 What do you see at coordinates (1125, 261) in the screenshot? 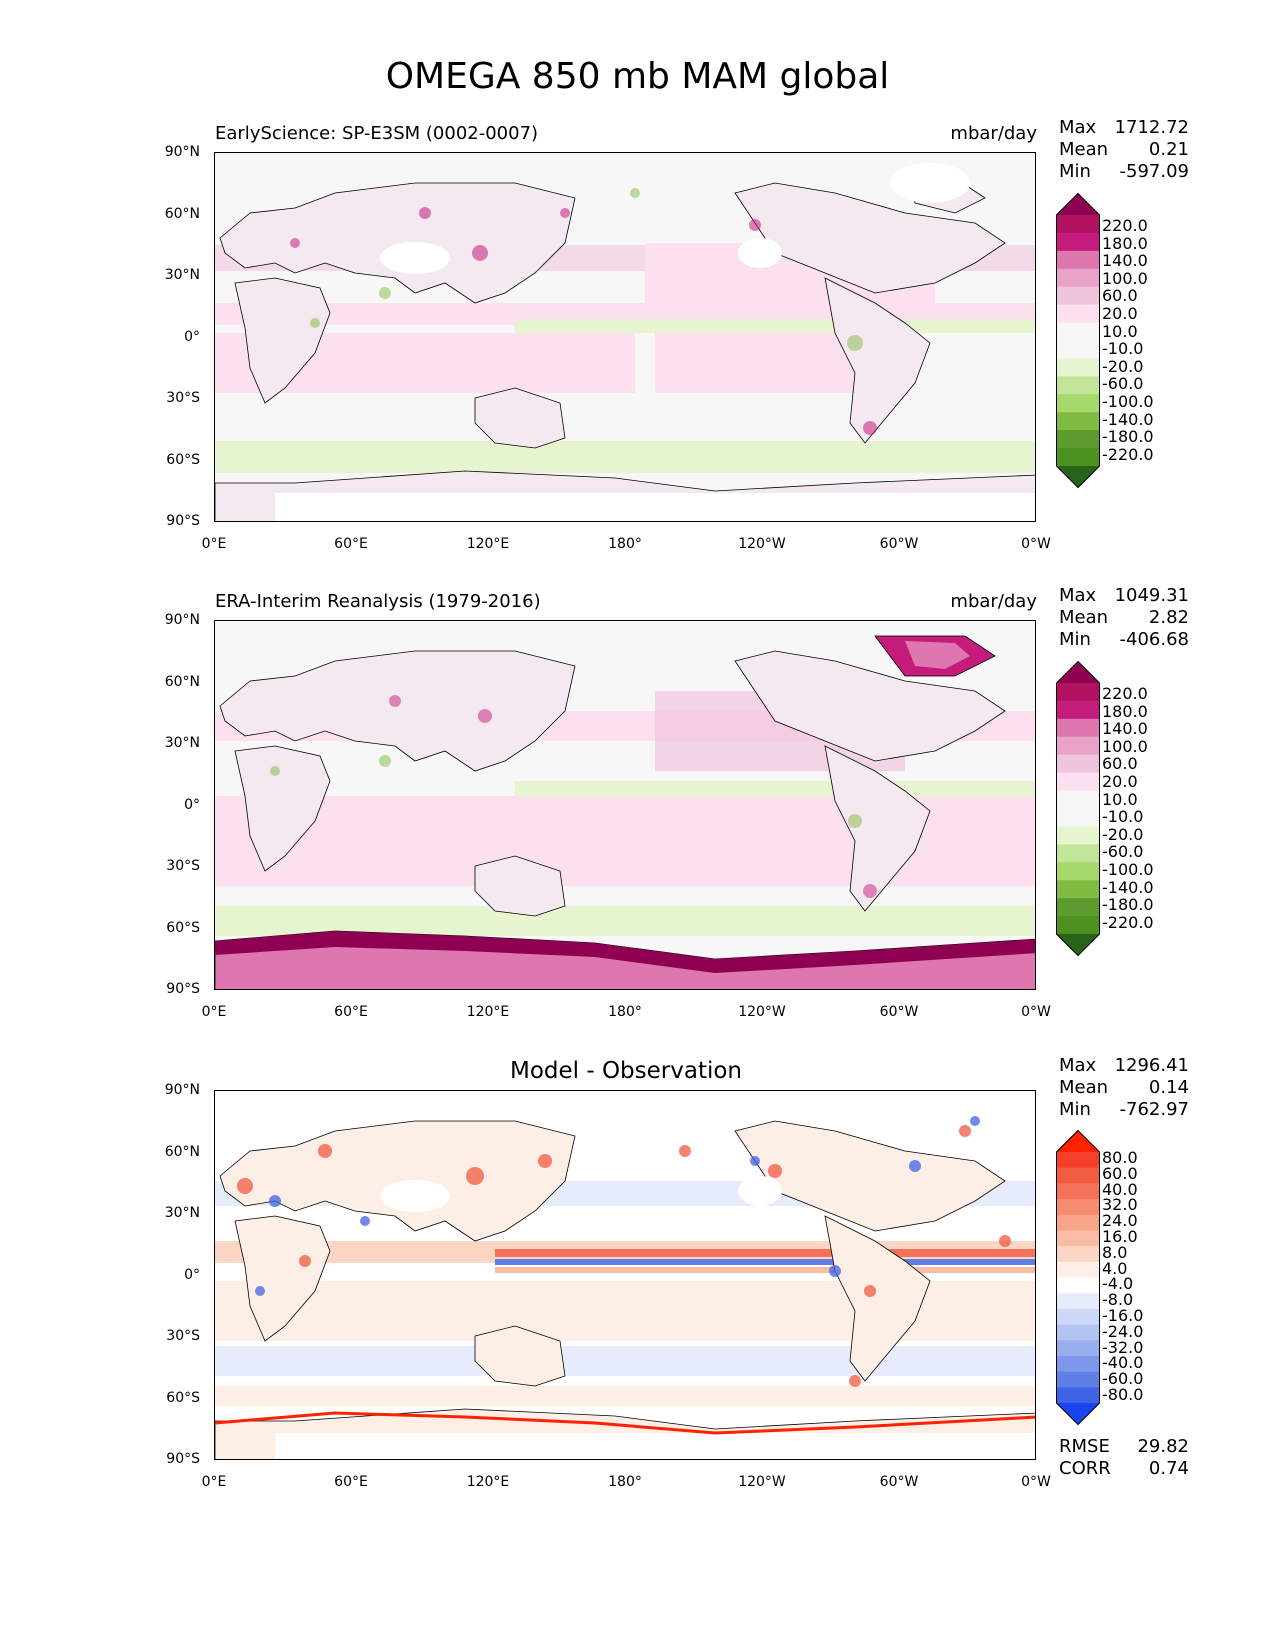
I see `colorbar-tick-label: 140.0` at bounding box center [1125, 261].